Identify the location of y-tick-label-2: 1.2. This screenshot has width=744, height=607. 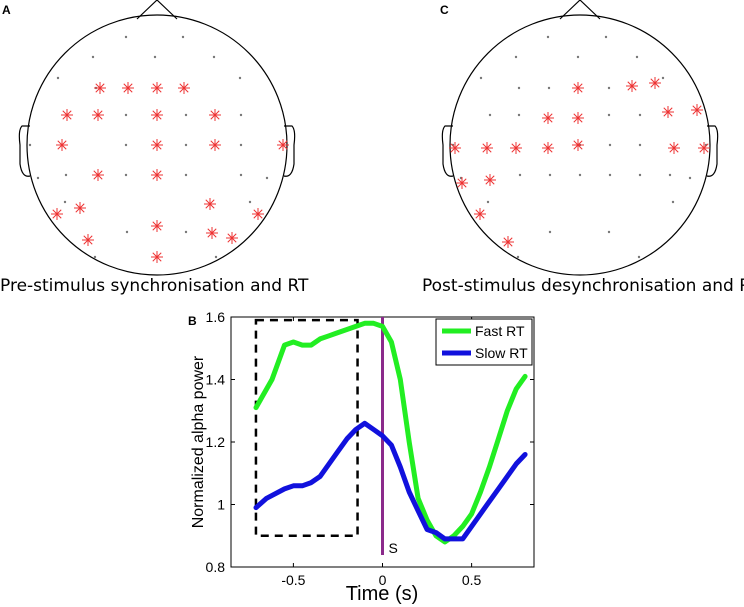
(216, 442).